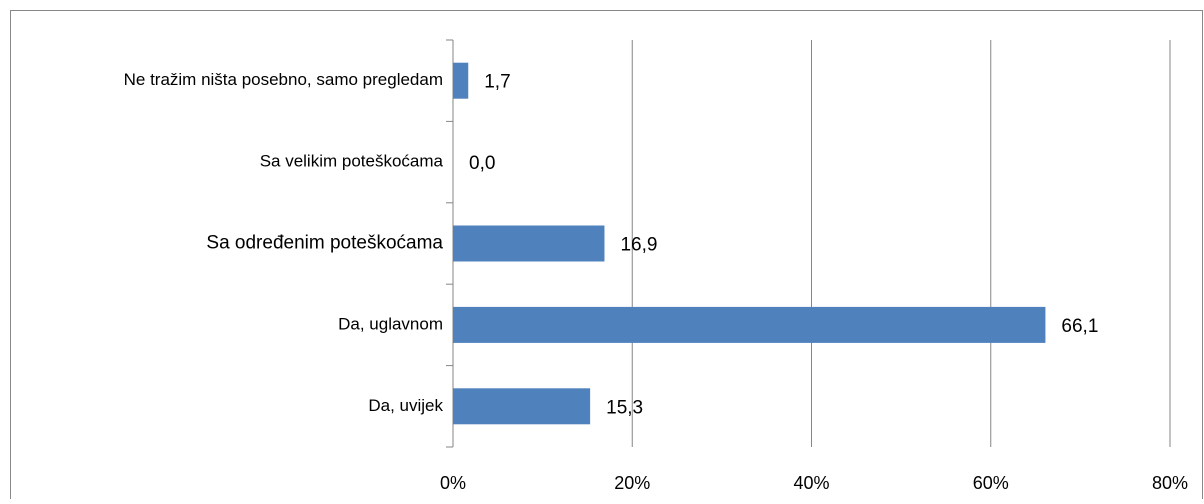 Image resolution: width=1204 pixels, height=504 pixels. I want to click on x-tick-label: 60%, so click(991, 483).